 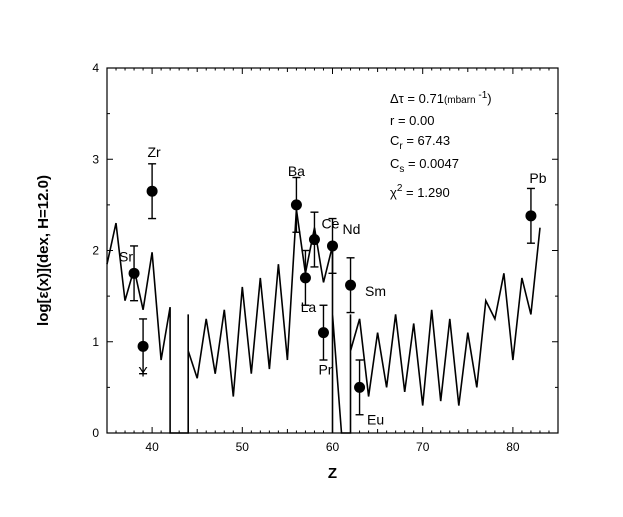 I want to click on observed-point-nd, so click(x=332, y=246).